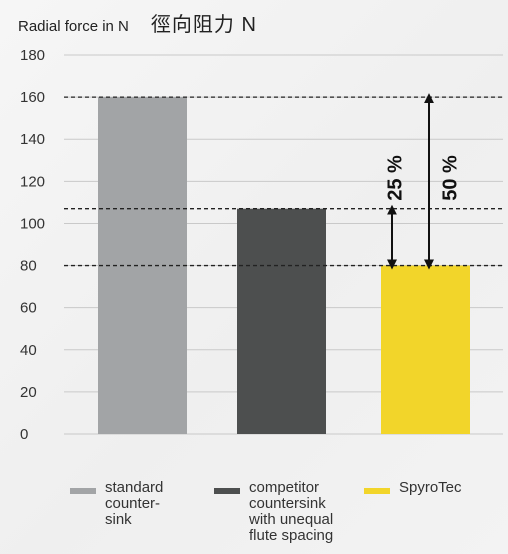  Describe the element at coordinates (32, 139) in the screenshot. I see `y-tick-label: 140` at that location.